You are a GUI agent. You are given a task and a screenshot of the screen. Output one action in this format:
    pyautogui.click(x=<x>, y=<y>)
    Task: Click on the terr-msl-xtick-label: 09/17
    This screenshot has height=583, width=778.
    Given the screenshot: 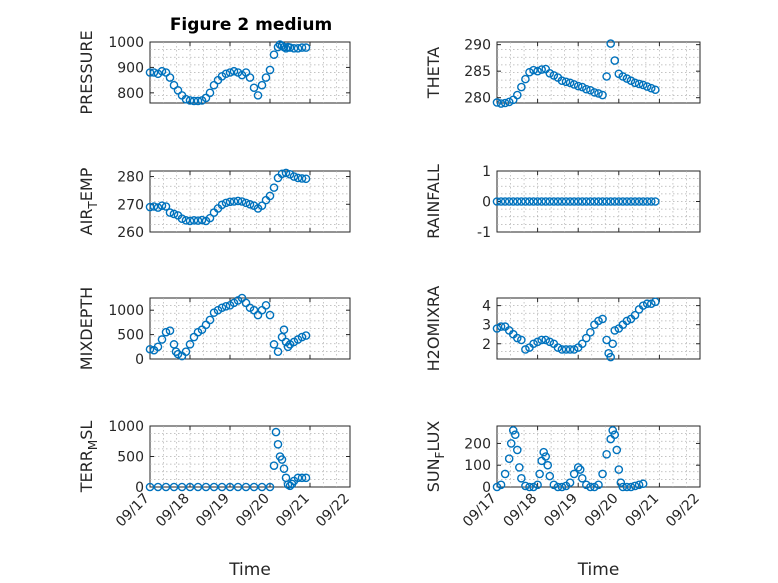 What is the action you would take?
    pyautogui.click(x=133, y=511)
    